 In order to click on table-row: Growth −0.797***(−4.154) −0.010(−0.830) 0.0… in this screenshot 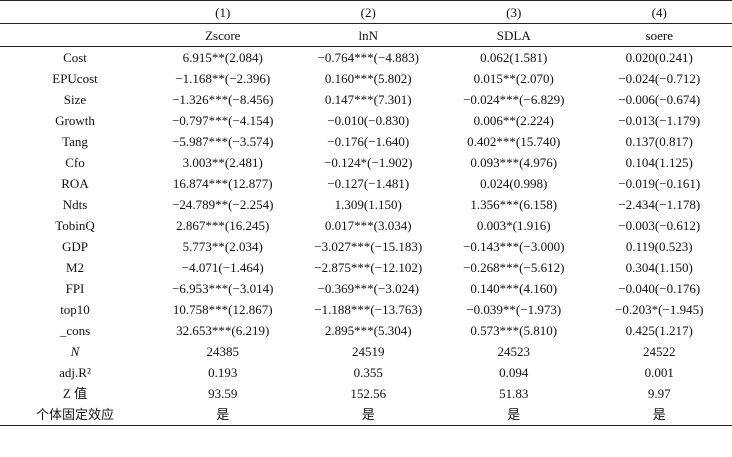, I will do `click(366, 120)`.